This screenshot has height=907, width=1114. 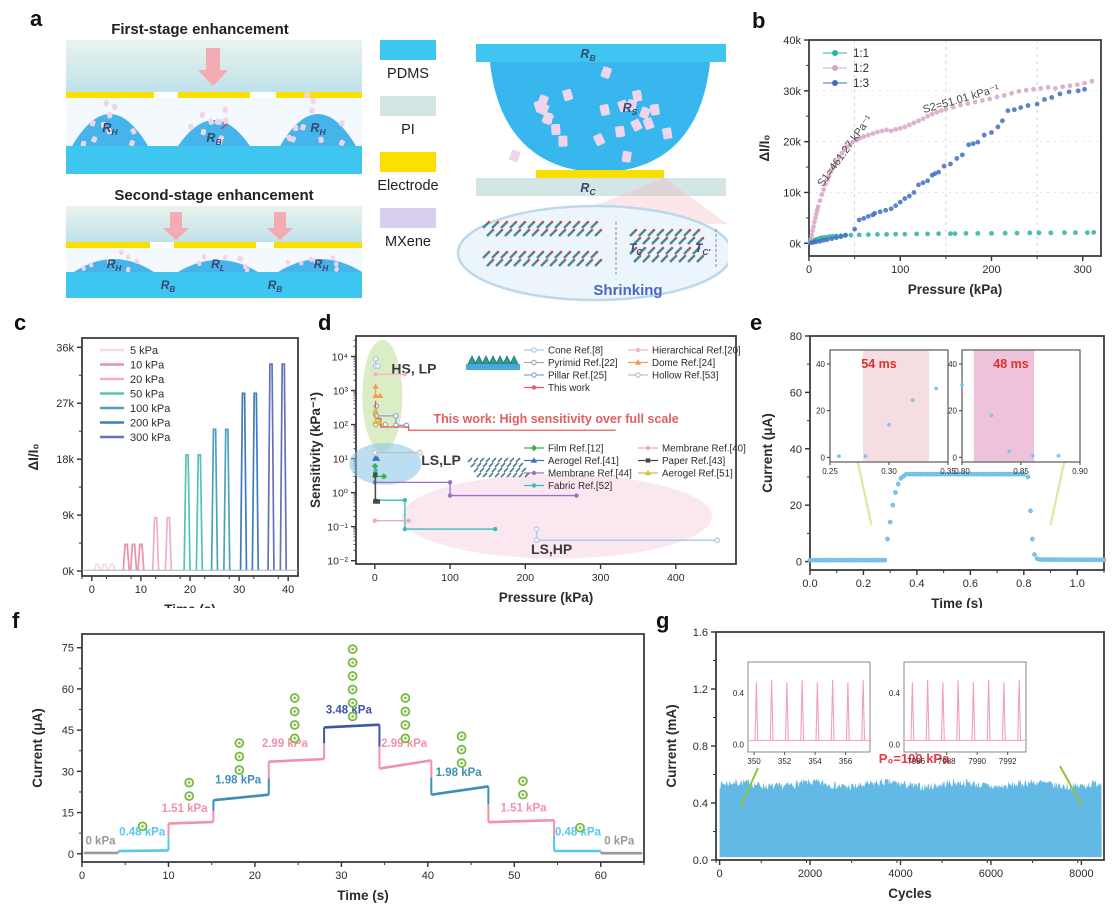 What do you see at coordinates (1071, 786) in the screenshot?
I see `inset-pointer-line` at bounding box center [1071, 786].